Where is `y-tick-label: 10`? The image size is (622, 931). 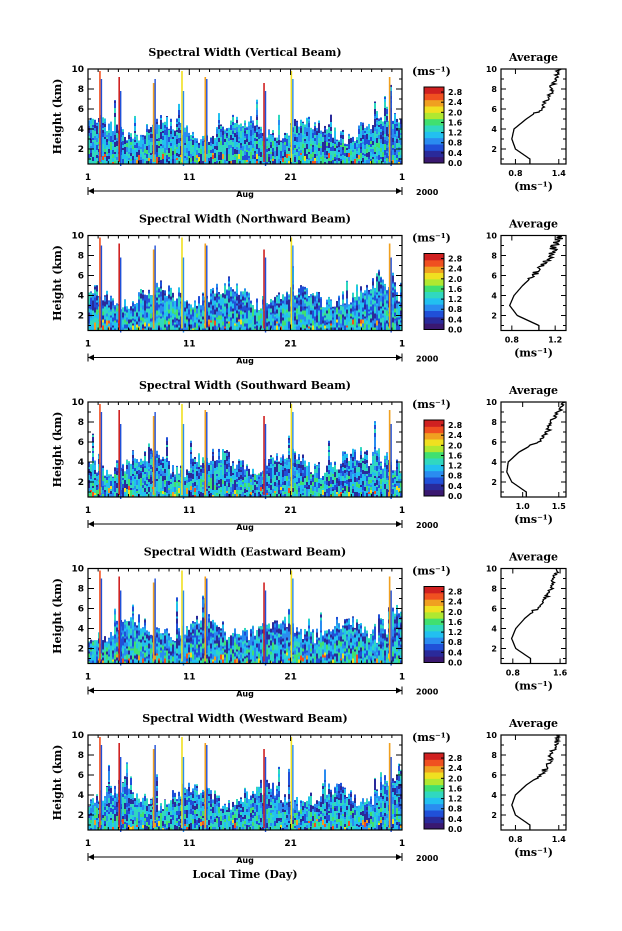 y-tick-label: 10 is located at coordinates (77, 736).